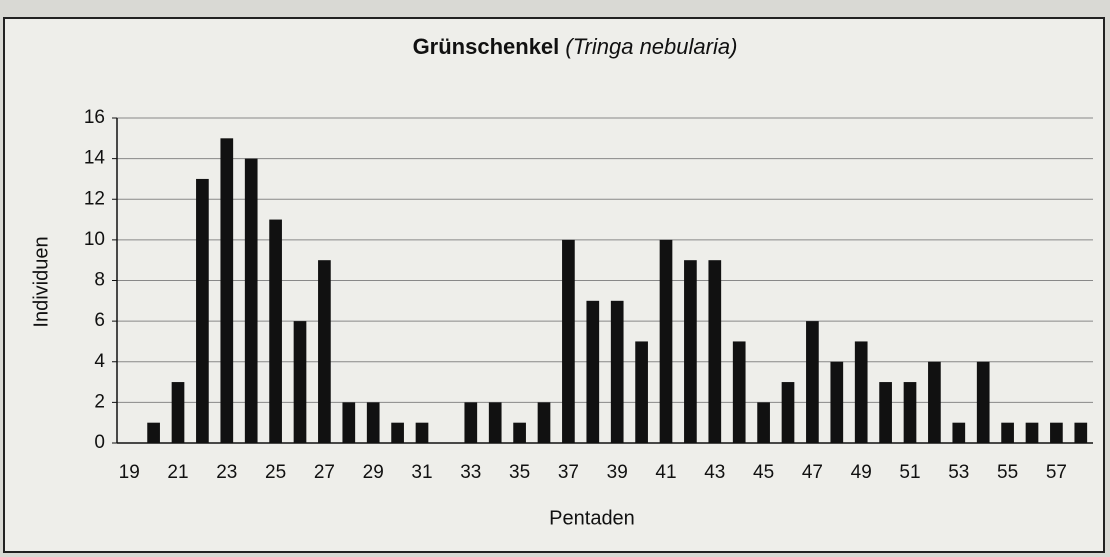  Describe the element at coordinates (275, 472) in the screenshot. I see `x-tick-label: 25` at that location.